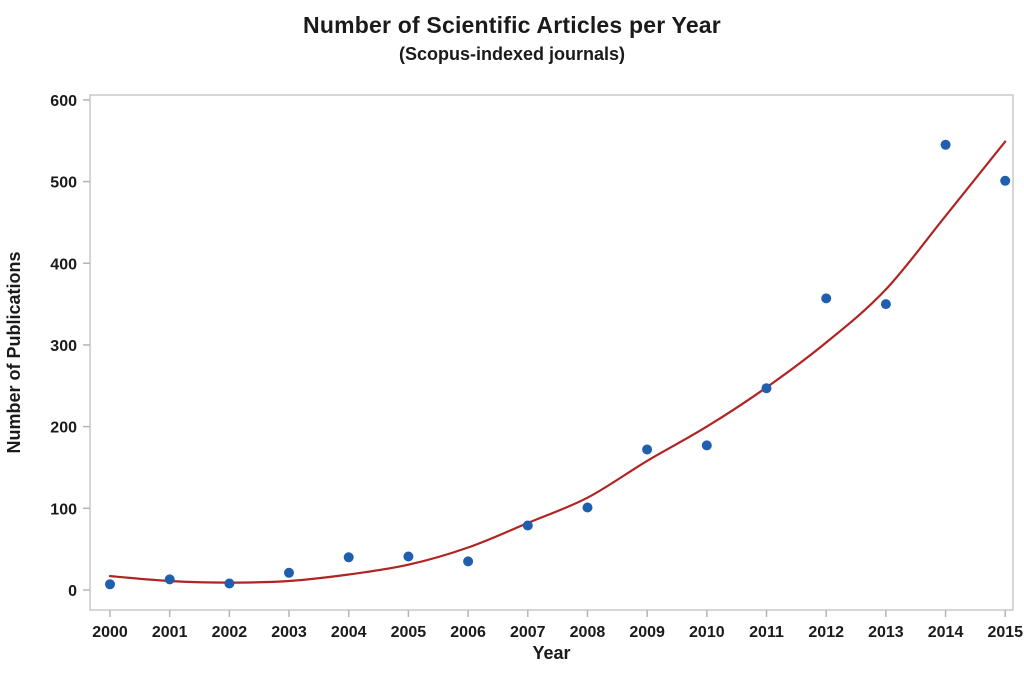 Image resolution: width=1024 pixels, height=675 pixels. I want to click on x-tick-label: 2009, so click(647, 632).